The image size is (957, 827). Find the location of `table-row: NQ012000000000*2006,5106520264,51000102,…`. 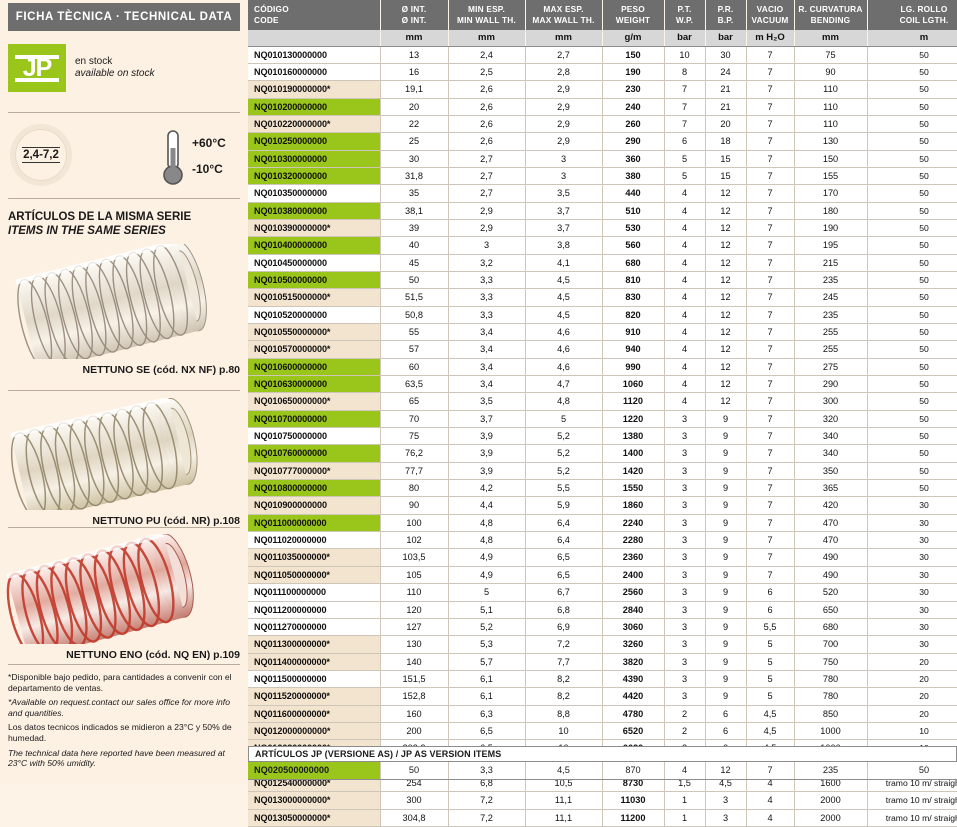

table-row: NQ012000000000*2006,5106520264,51000102,… is located at coordinates (602, 731).